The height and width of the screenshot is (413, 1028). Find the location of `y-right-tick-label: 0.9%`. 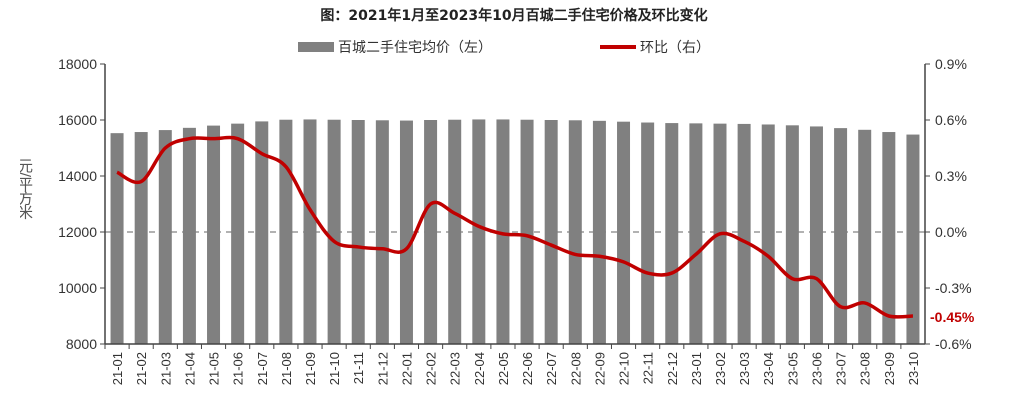

y-right-tick-label: 0.9% is located at coordinates (951, 64).